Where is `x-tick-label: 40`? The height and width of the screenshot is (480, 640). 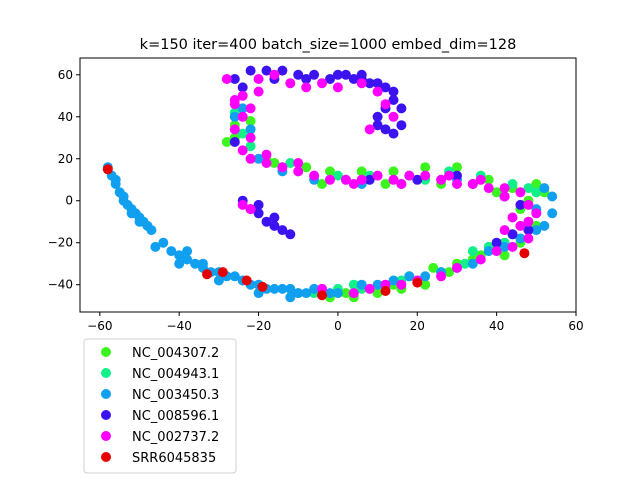 x-tick-label: 40 is located at coordinates (496, 326).